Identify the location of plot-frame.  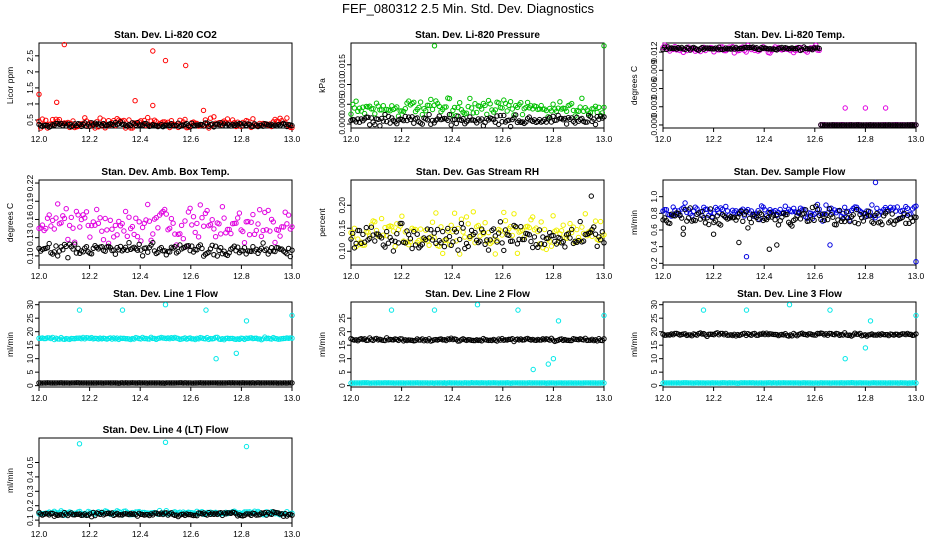
(789, 85).